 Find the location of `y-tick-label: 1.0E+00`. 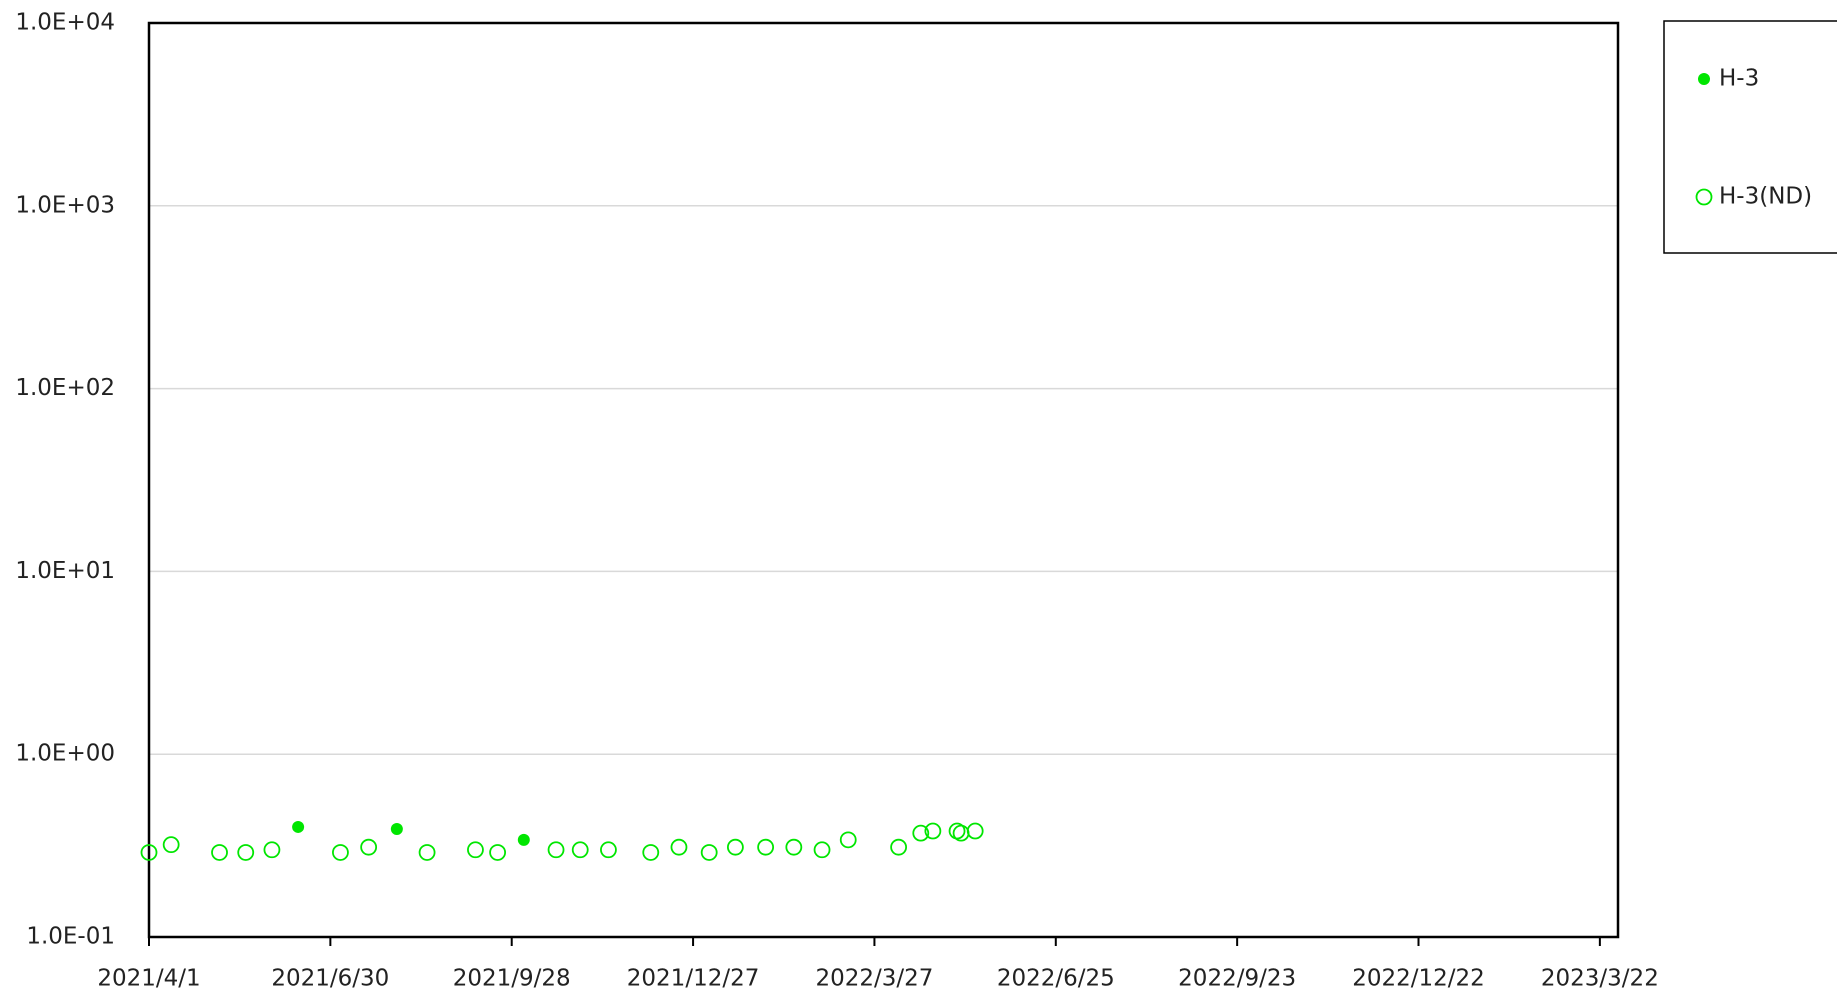

y-tick-label: 1.0E+00 is located at coordinates (65, 754).